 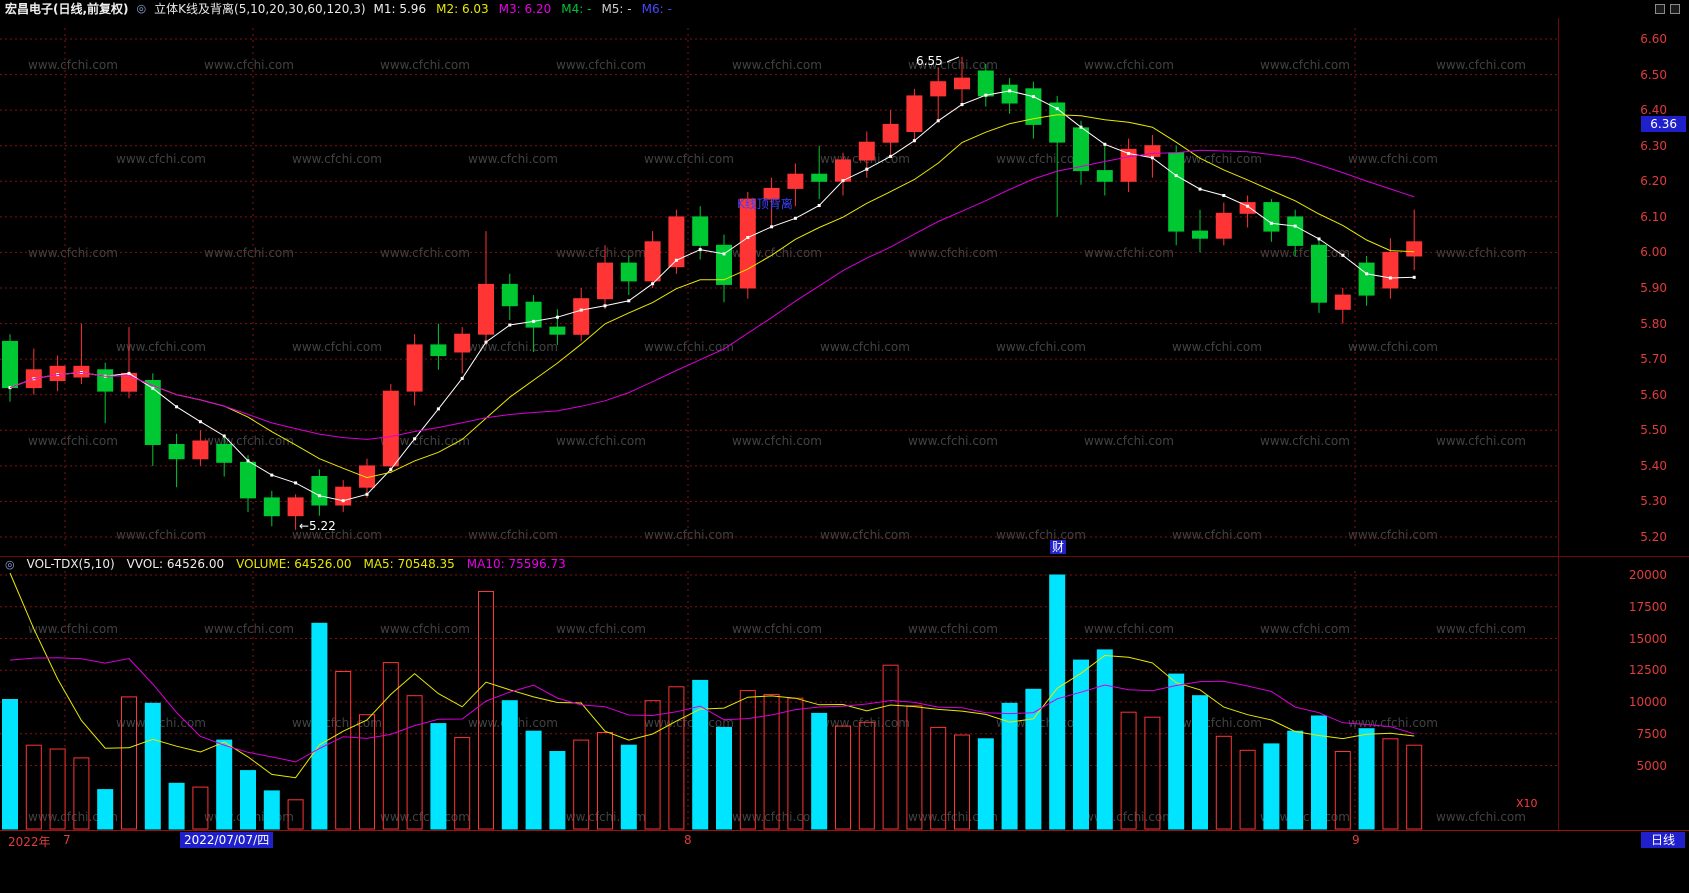 What do you see at coordinates (70, 563) in the screenshot?
I see `volume-indicator-name: VOL-TDX(5,10)` at bounding box center [70, 563].